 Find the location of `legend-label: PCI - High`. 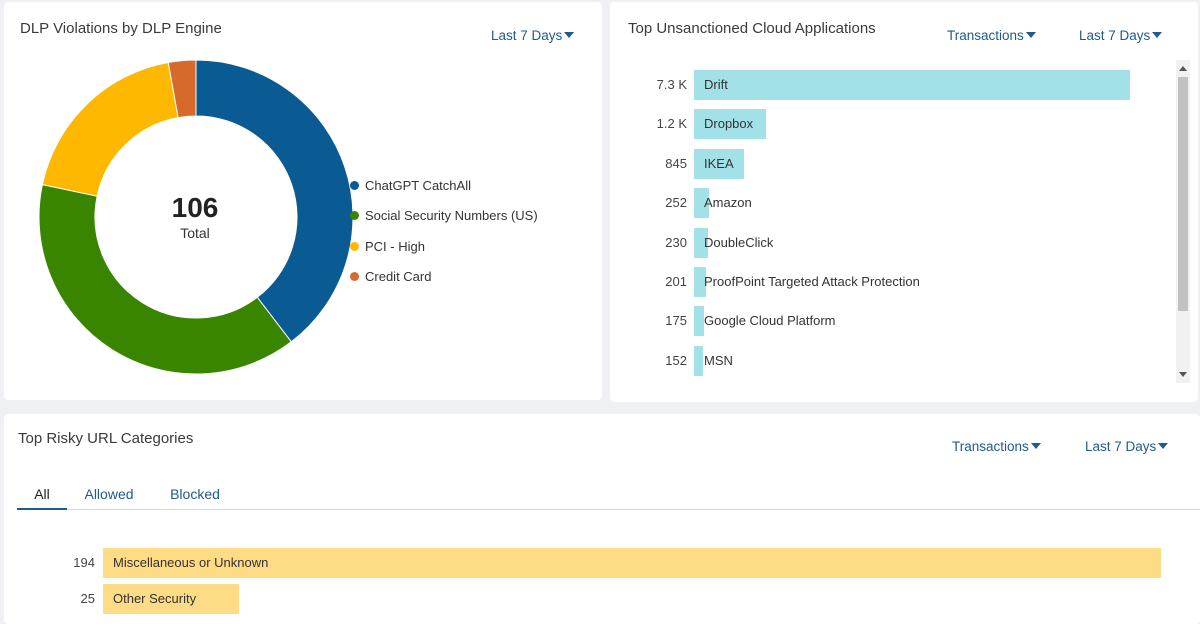

legend-label: PCI - High is located at coordinates (395, 246).